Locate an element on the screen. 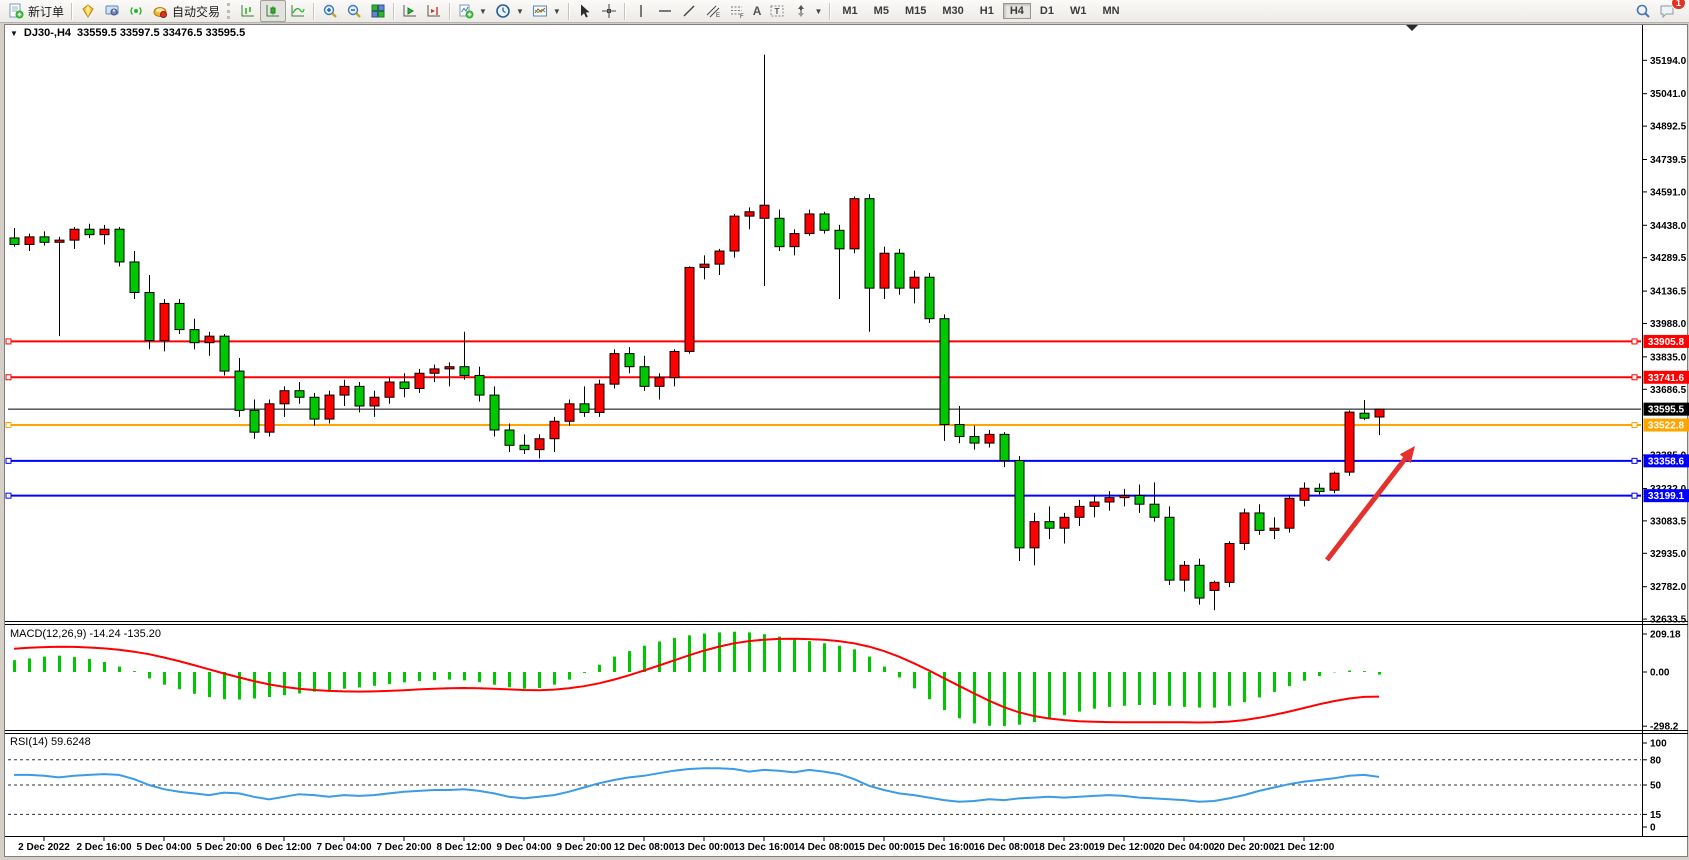 The width and height of the screenshot is (1689, 860). search-button is located at coordinates (1643, 11).